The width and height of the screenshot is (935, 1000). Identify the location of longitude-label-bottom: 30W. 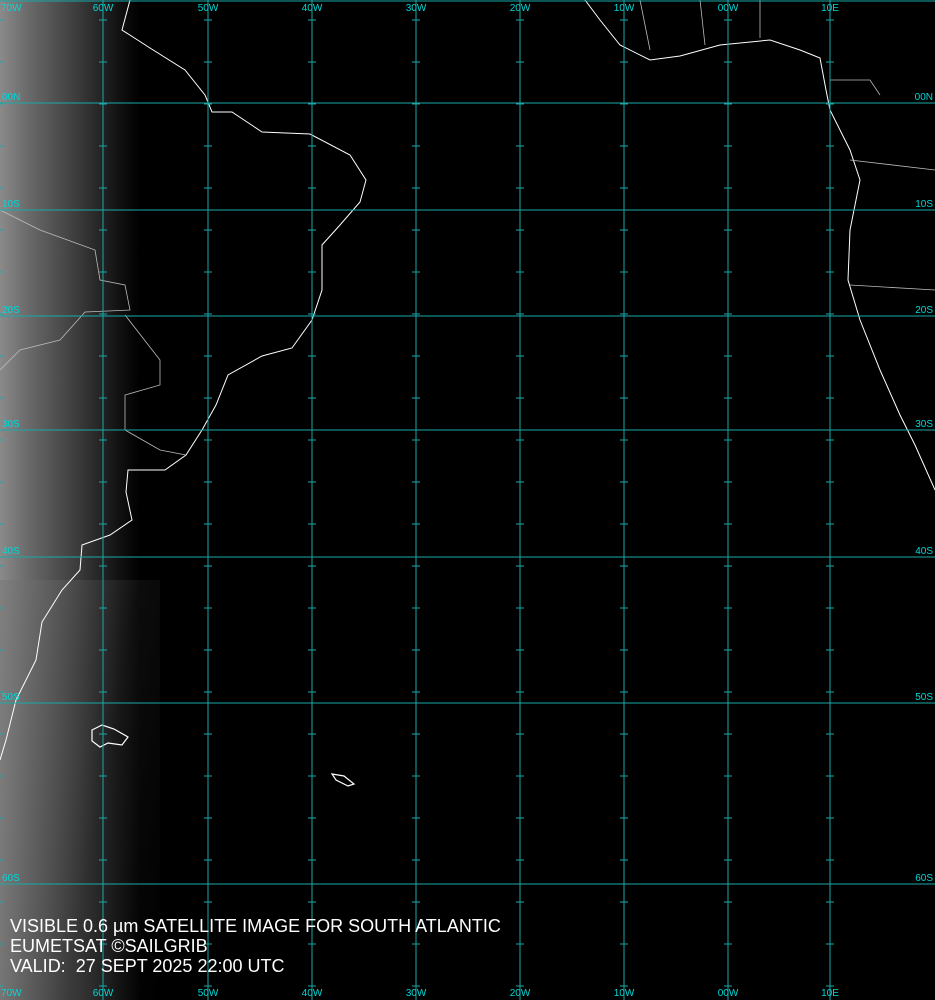
(416, 993).